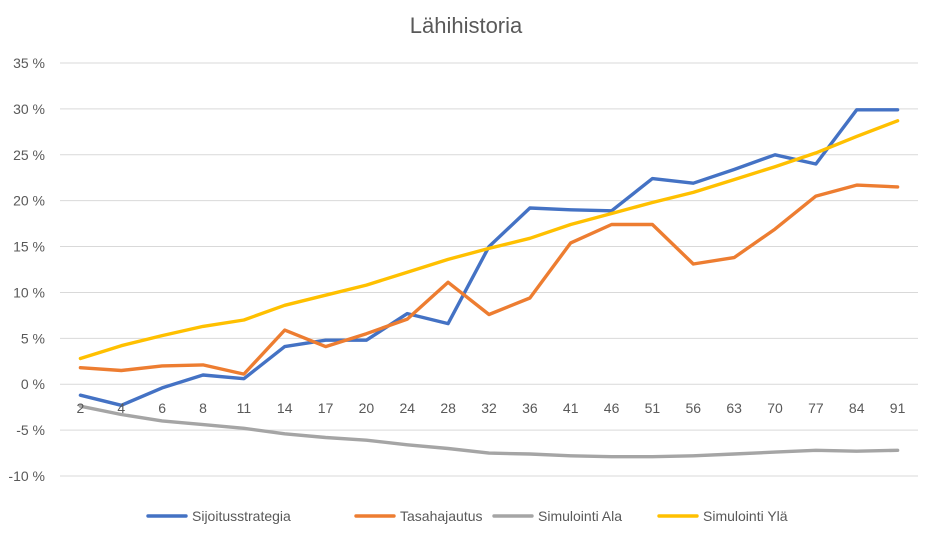 This screenshot has width=926, height=536. Describe the element at coordinates (441, 516) in the screenshot. I see `legend-label: Tasahajautus` at that location.